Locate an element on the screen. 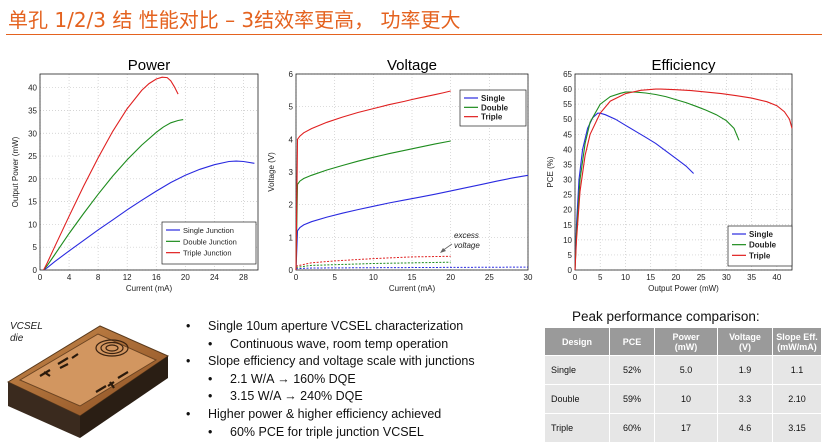 The image size is (827, 444). header-power: Power (mW) is located at coordinates (686, 341).